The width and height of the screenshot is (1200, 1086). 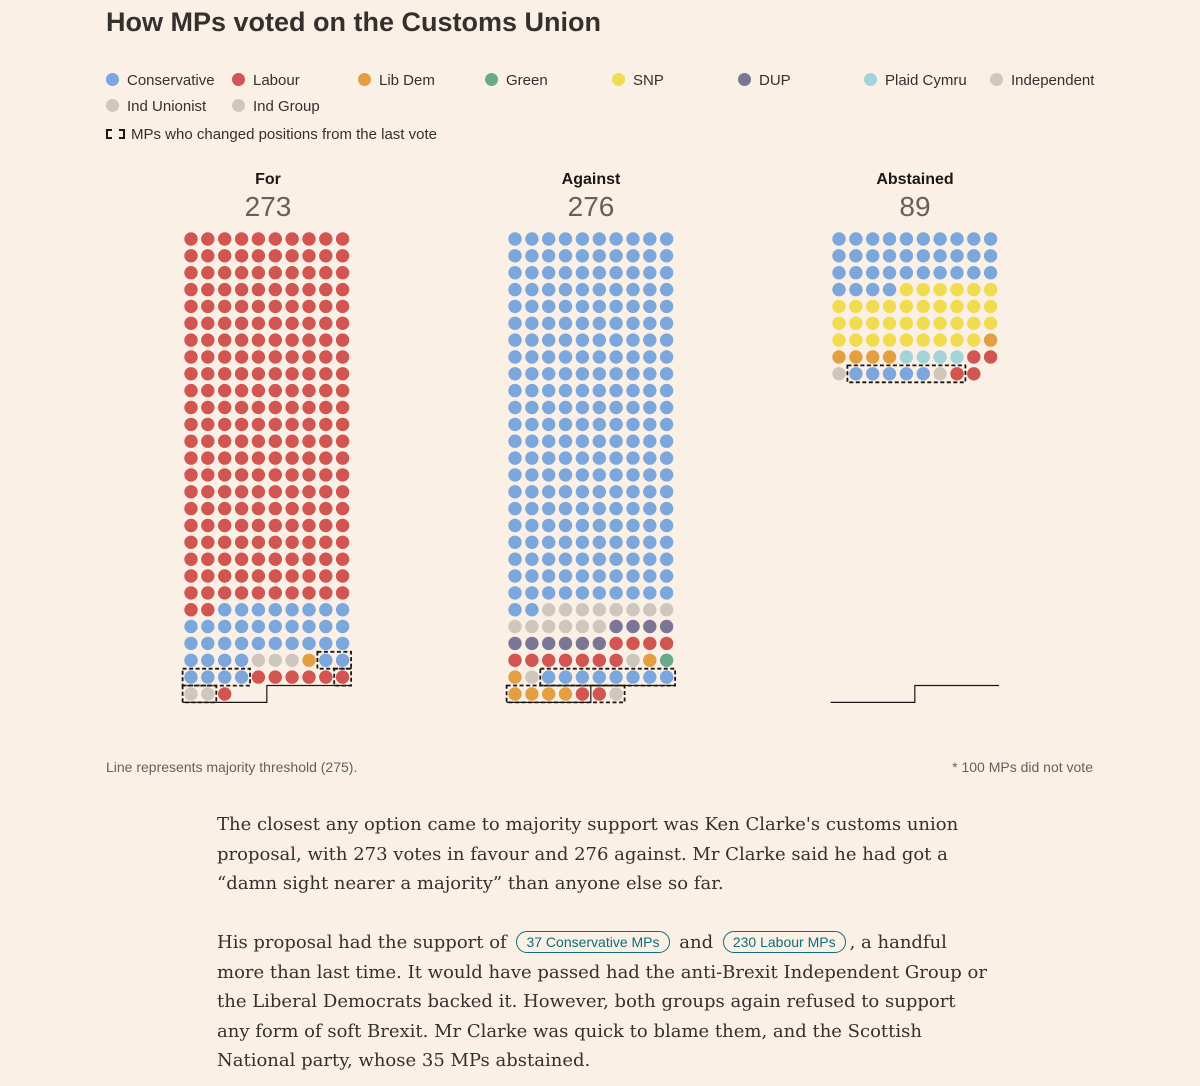 What do you see at coordinates (764, 80) in the screenshot?
I see `legend-item-dup: DUP` at bounding box center [764, 80].